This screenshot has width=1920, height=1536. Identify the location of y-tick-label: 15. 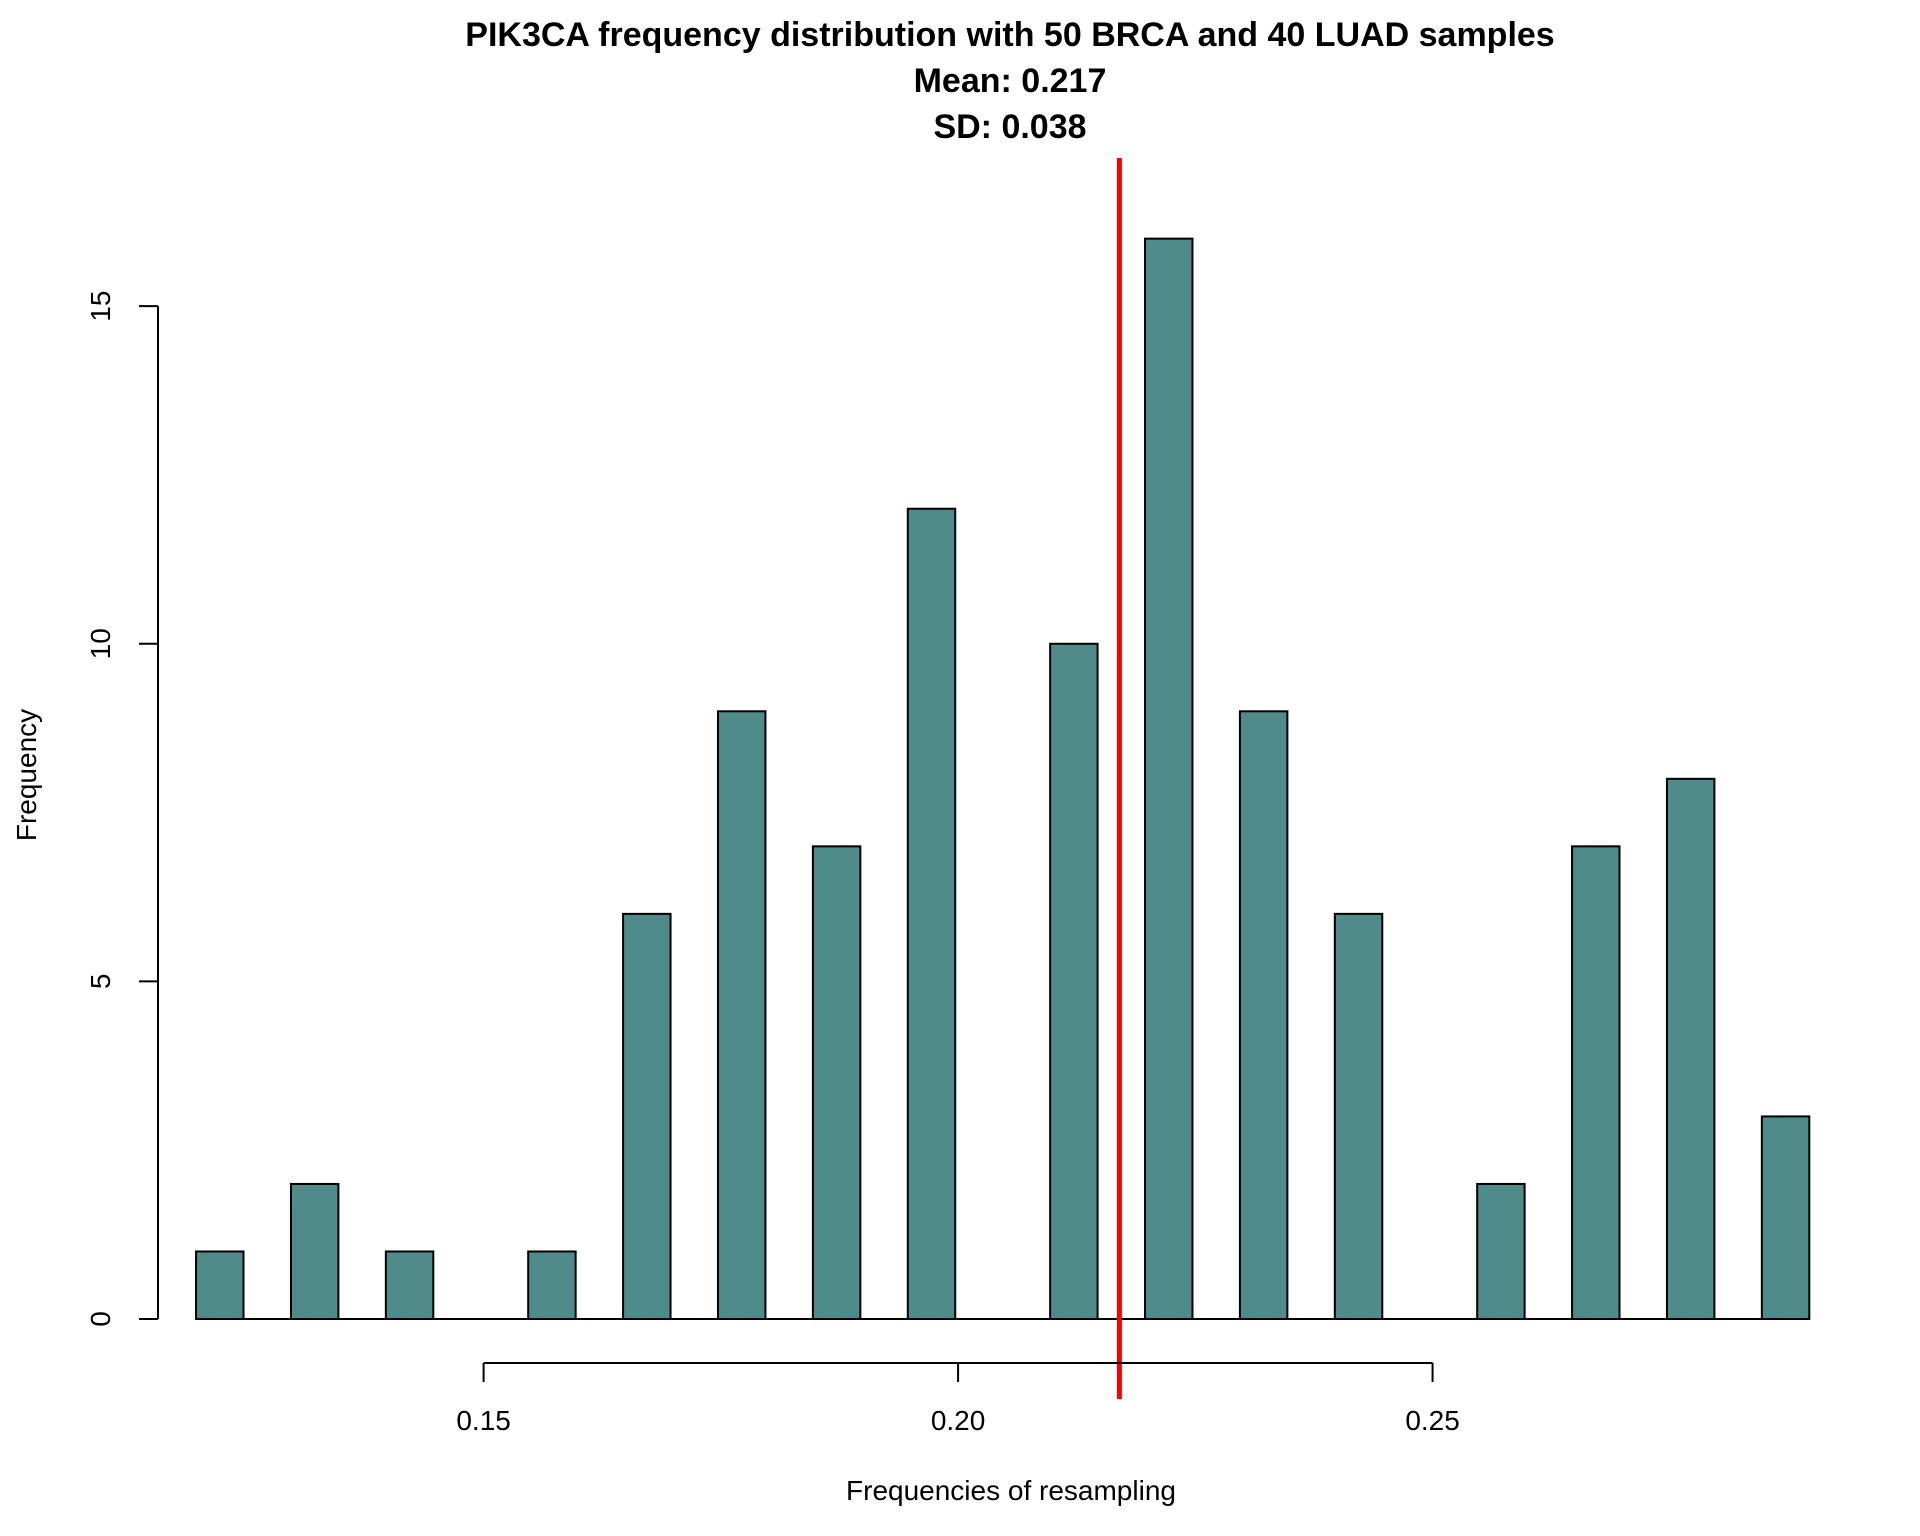
(100, 306).